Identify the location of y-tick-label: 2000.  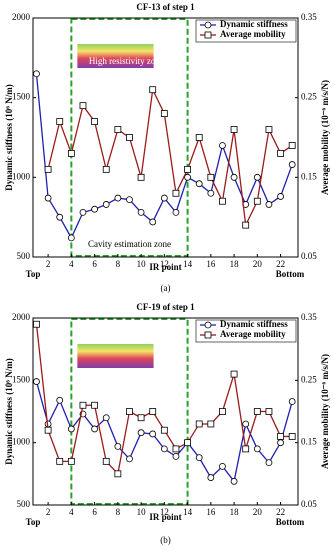
(21, 317).